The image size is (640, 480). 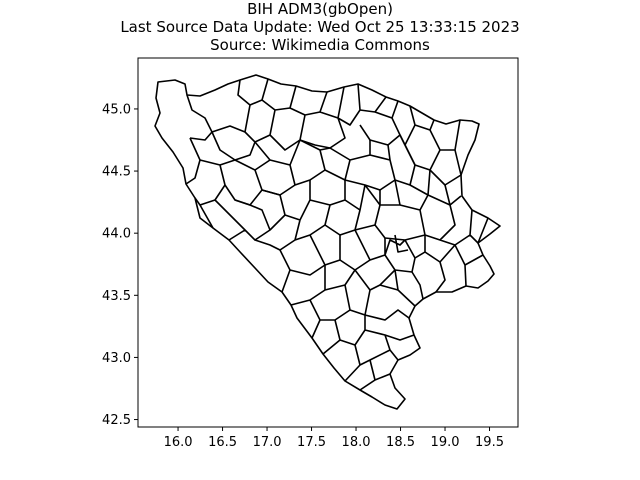 I want to click on y-tick-label: 44.5, so click(x=116, y=172).